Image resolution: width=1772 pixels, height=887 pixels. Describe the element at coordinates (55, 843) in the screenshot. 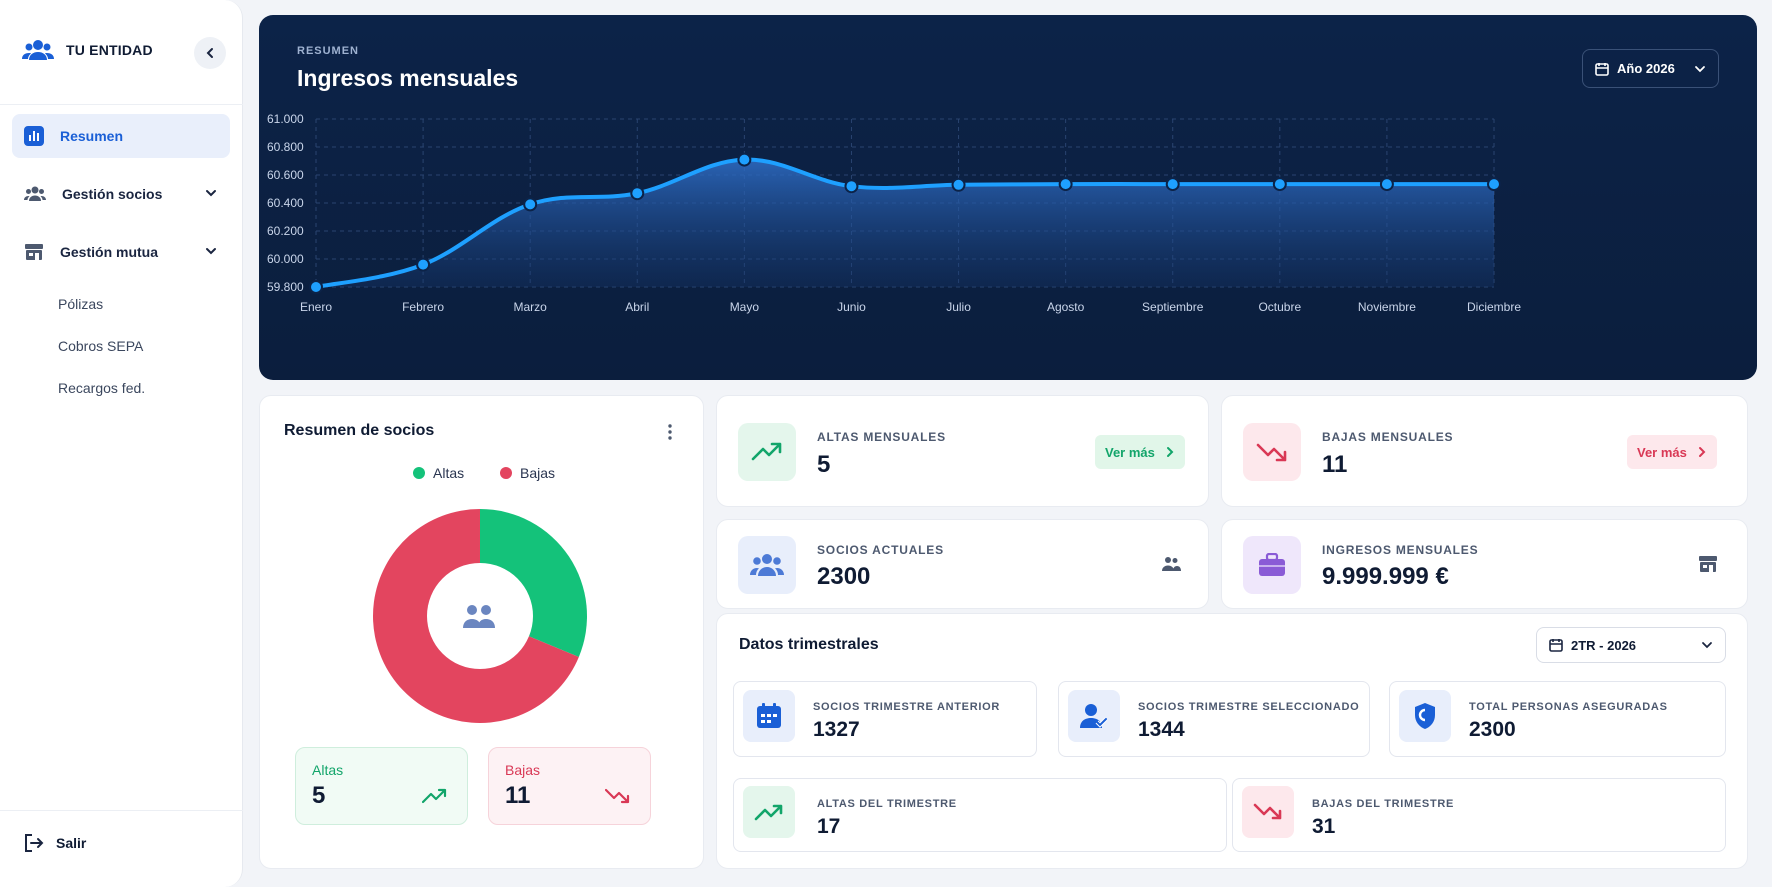

I see `logout-button: Salir` at that location.